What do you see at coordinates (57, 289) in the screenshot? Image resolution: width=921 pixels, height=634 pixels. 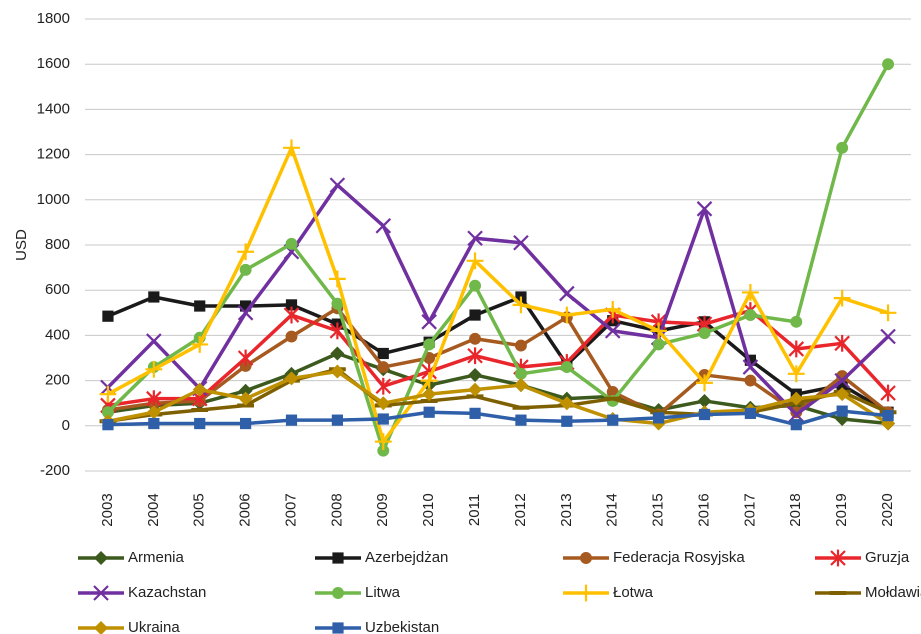 I see `y-tick-label: 600` at bounding box center [57, 289].